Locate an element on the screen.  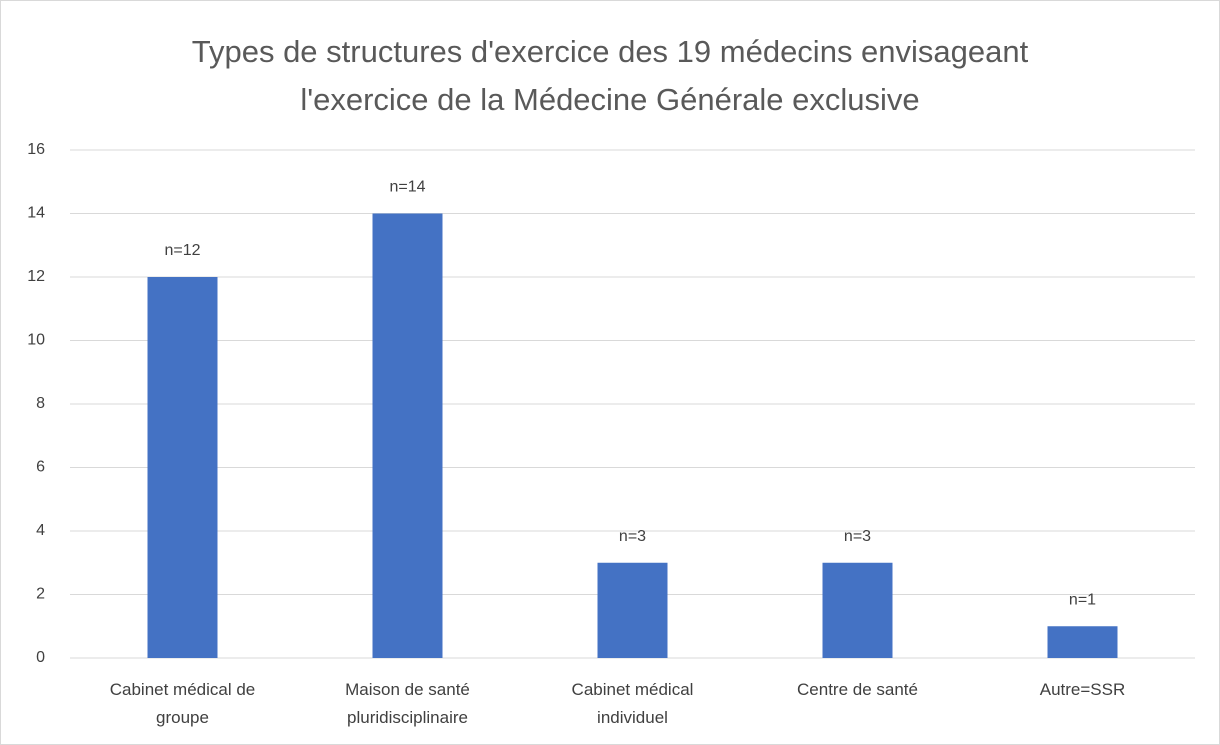
y-tick-label: 4 is located at coordinates (40, 530).